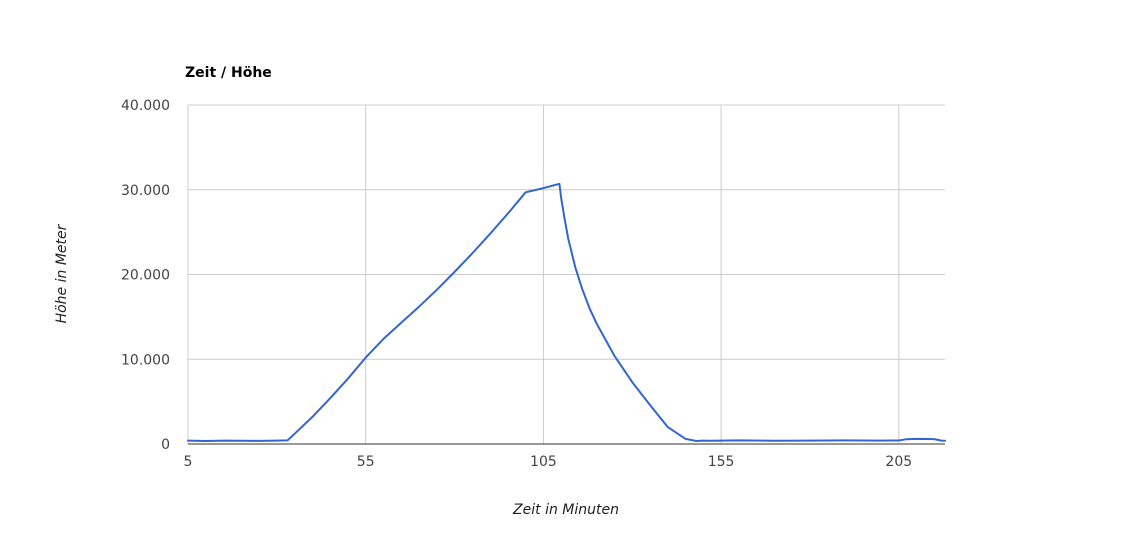 The height and width of the screenshot is (550, 1130). What do you see at coordinates (145, 360) in the screenshot?
I see `y-tick-label: 10.000` at bounding box center [145, 360].